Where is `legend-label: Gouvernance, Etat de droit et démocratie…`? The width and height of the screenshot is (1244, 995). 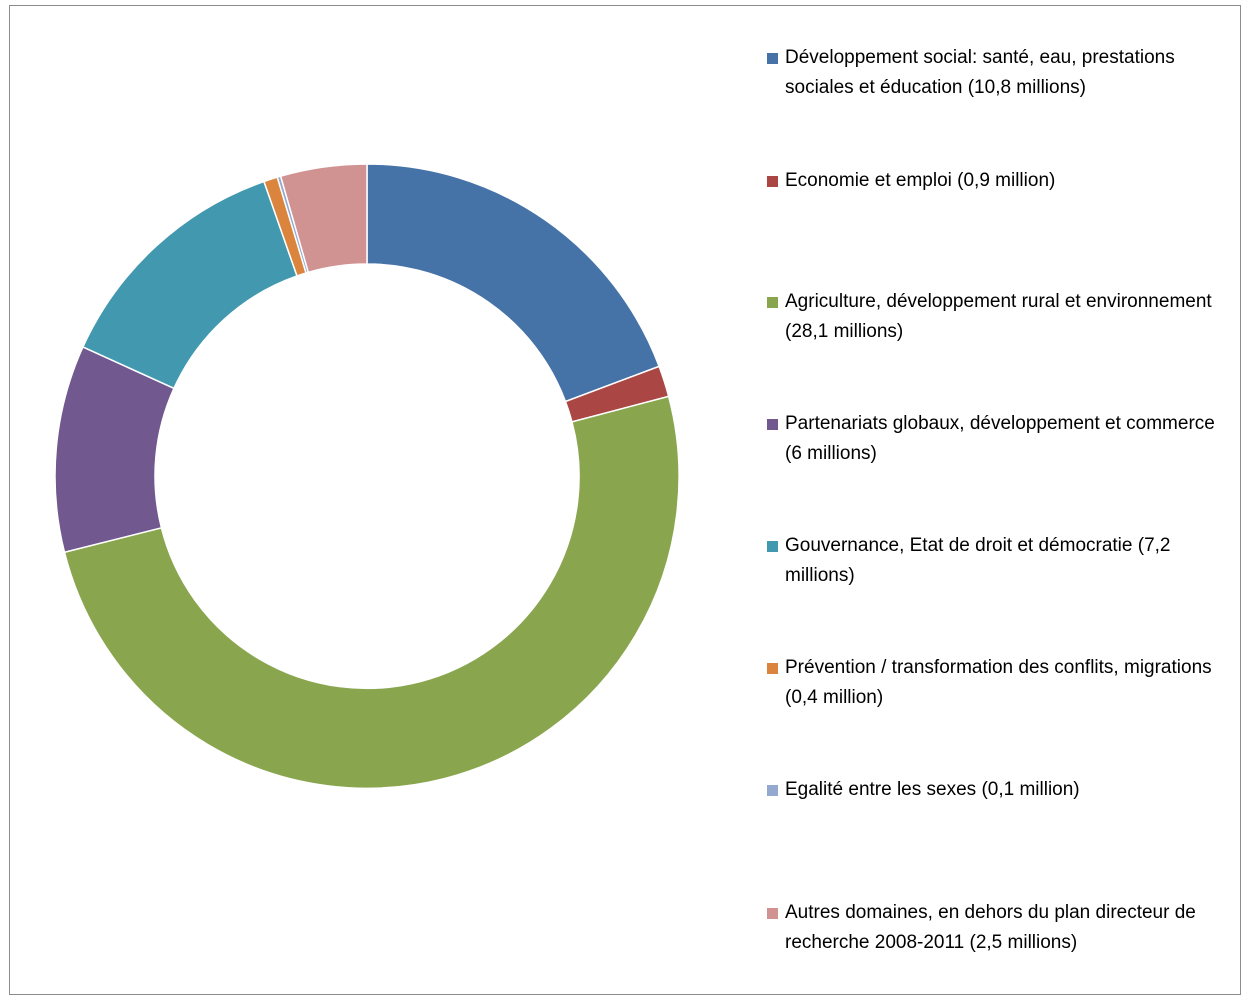 legend-label: Gouvernance, Etat de droit et démocratie… is located at coordinates (978, 560).